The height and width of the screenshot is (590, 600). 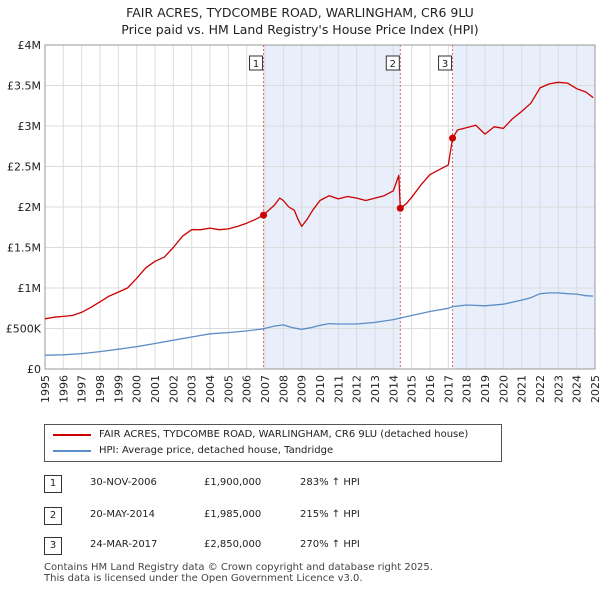 What do you see at coordinates (118, 389) in the screenshot?
I see `x-tick-label: 1999` at bounding box center [118, 389].